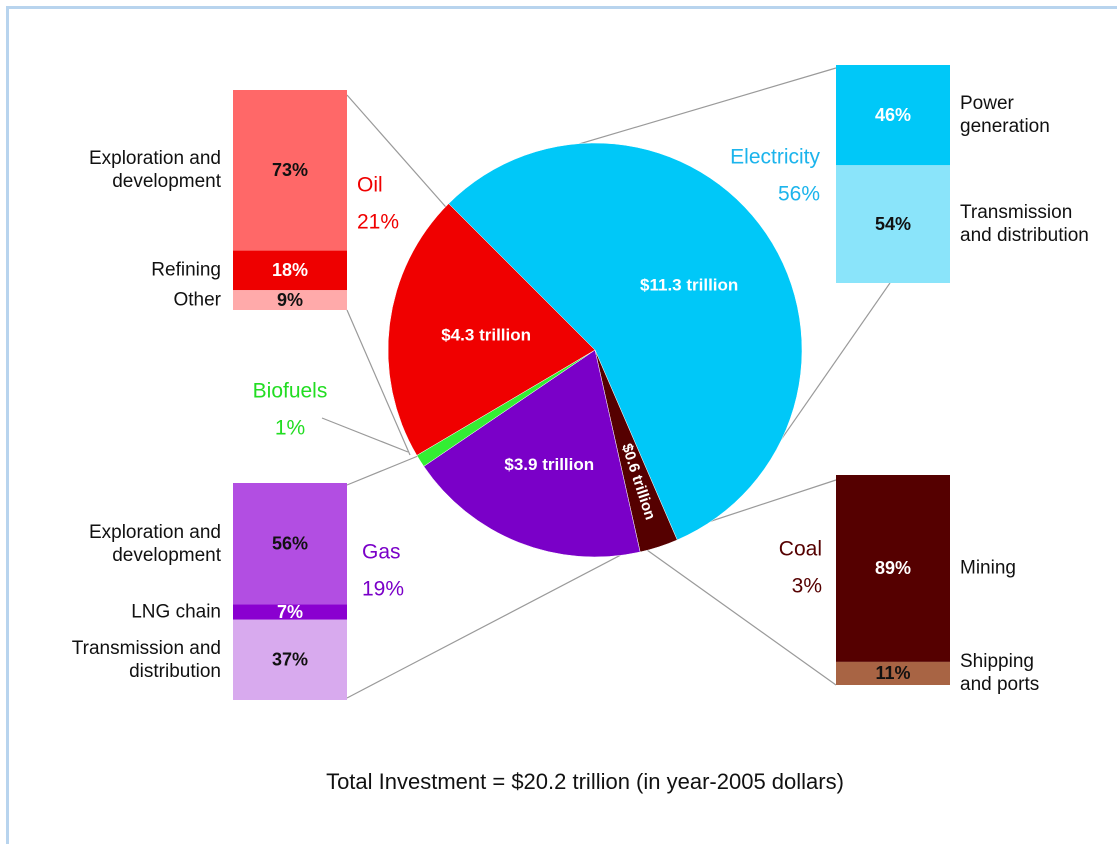 This screenshot has width=1119, height=846. I want to click on breakdown-value-label: 56%, so click(290, 544).